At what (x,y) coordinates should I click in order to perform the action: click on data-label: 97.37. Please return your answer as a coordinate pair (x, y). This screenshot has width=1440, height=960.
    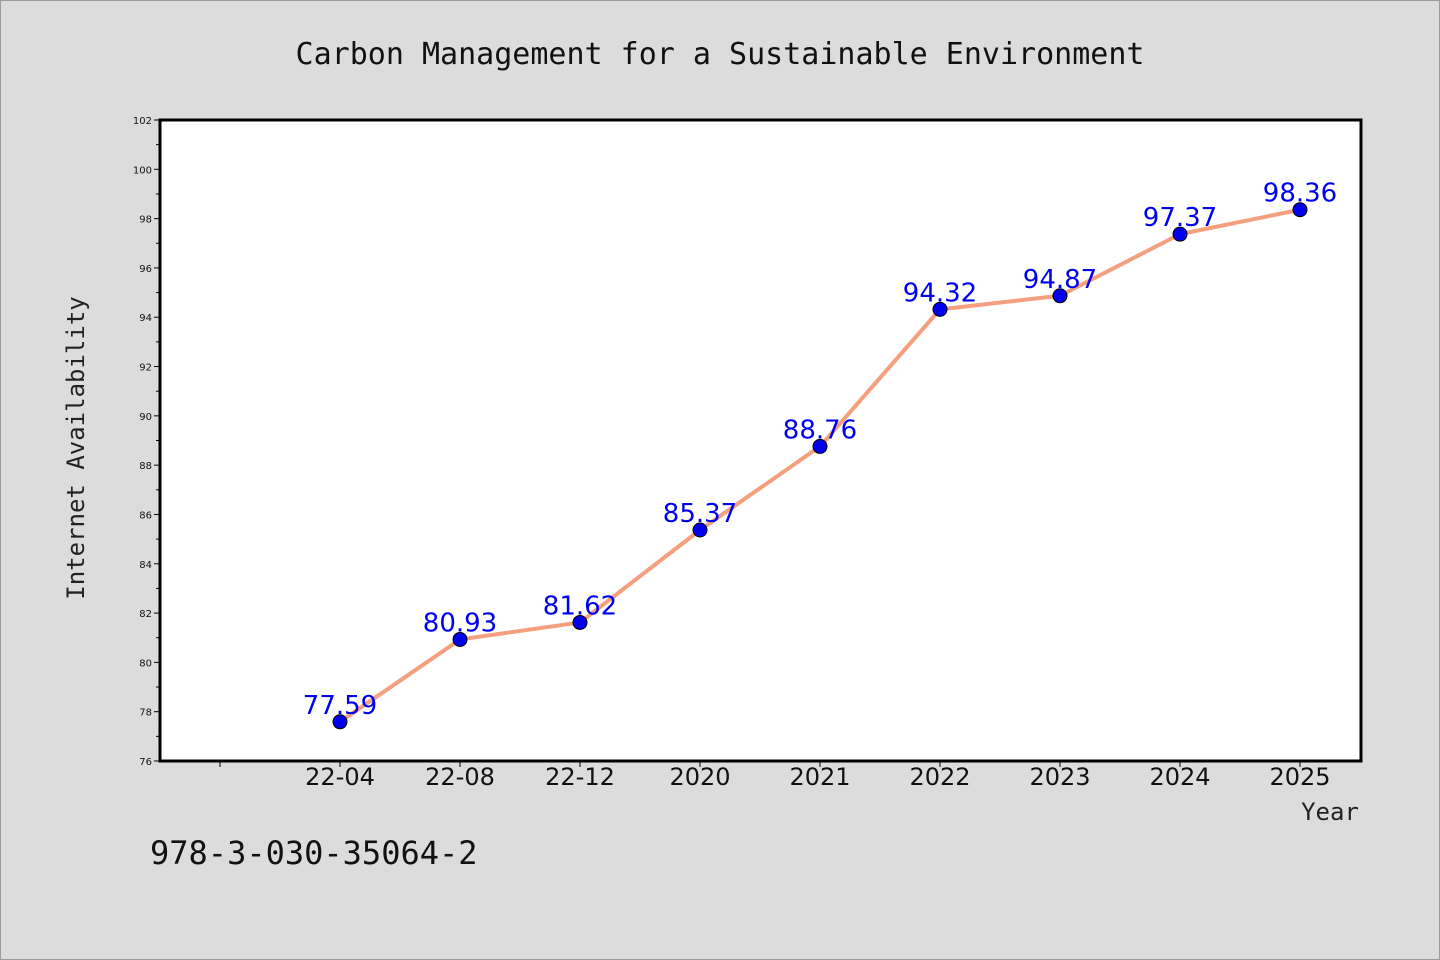
    Looking at the image, I should click on (1180, 218).